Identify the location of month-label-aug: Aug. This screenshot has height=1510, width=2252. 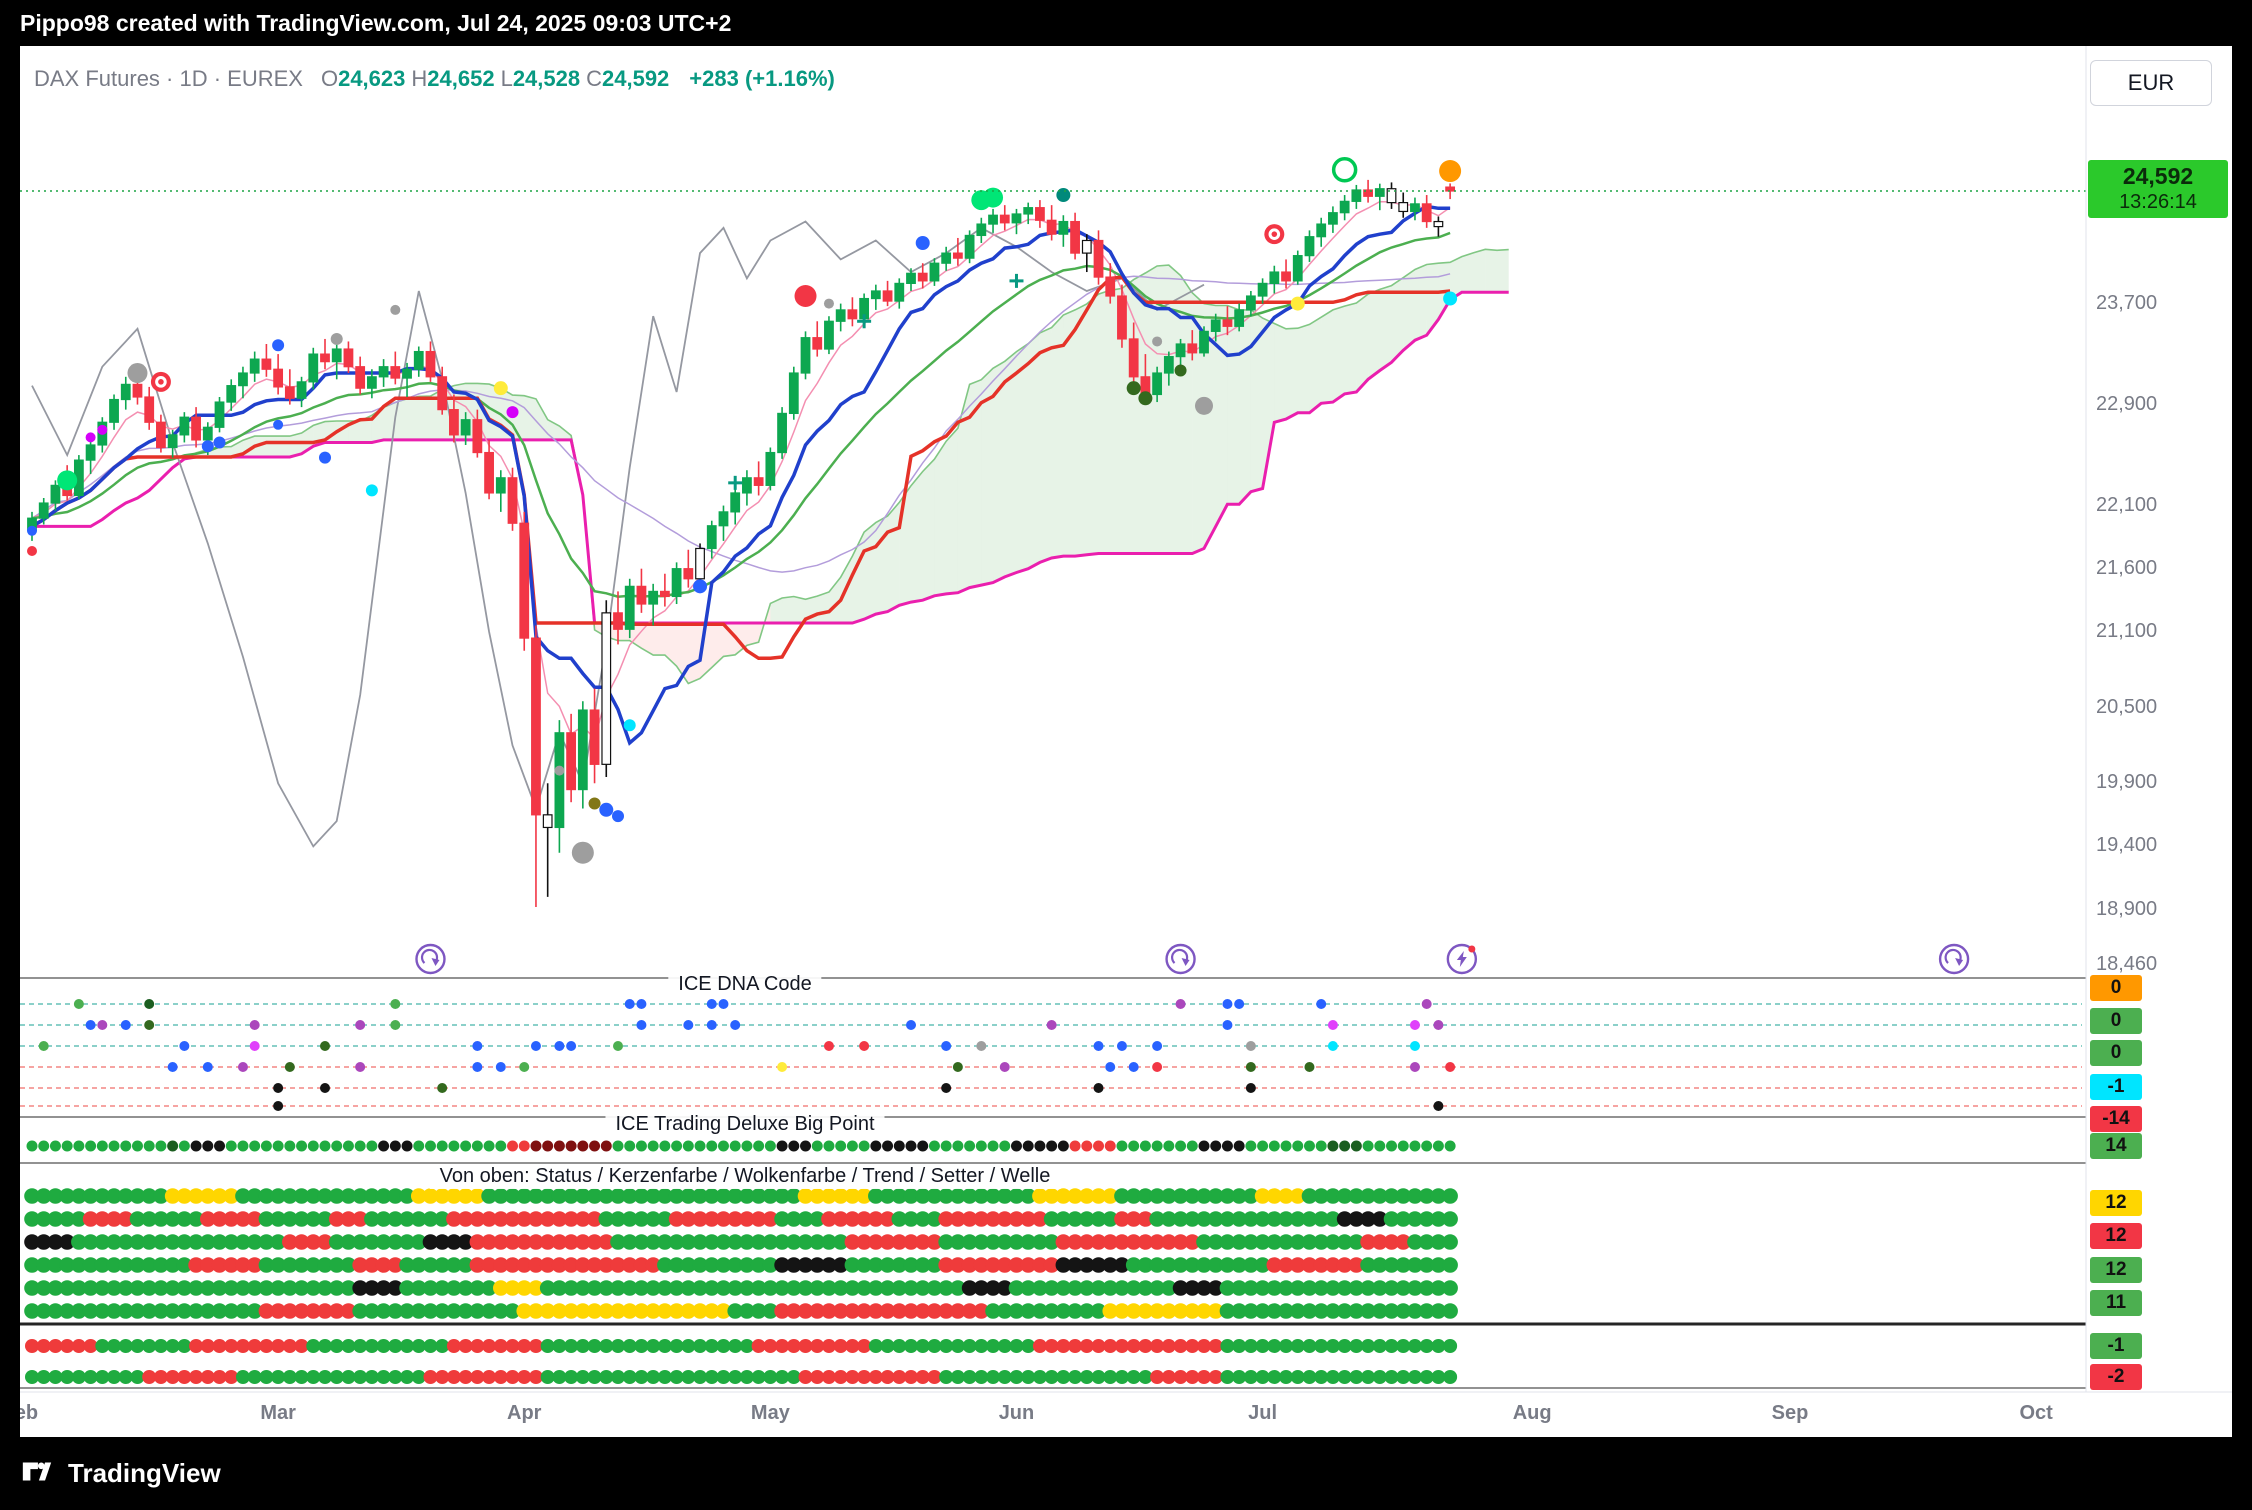
(1532, 1413).